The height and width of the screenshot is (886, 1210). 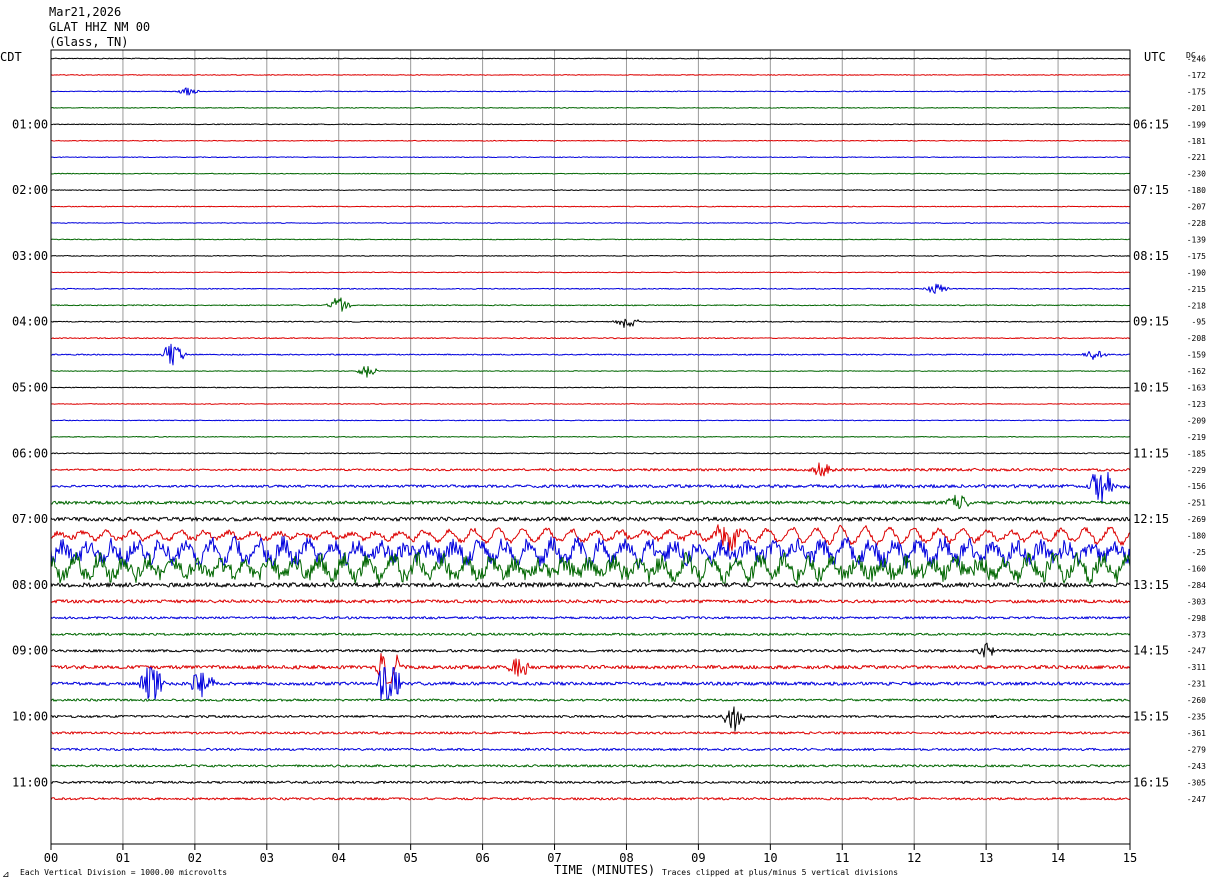 I want to click on dc-offset-label: -218, so click(x=1196, y=305).